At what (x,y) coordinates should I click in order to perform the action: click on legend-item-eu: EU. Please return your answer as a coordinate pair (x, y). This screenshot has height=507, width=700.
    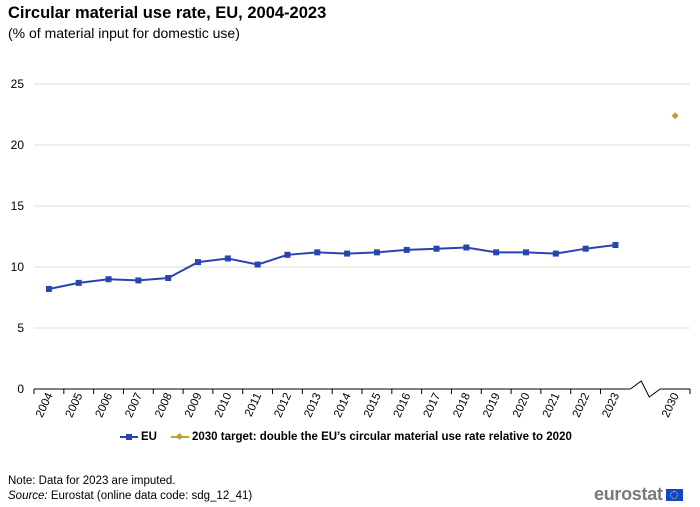
    Looking at the image, I should click on (138, 437).